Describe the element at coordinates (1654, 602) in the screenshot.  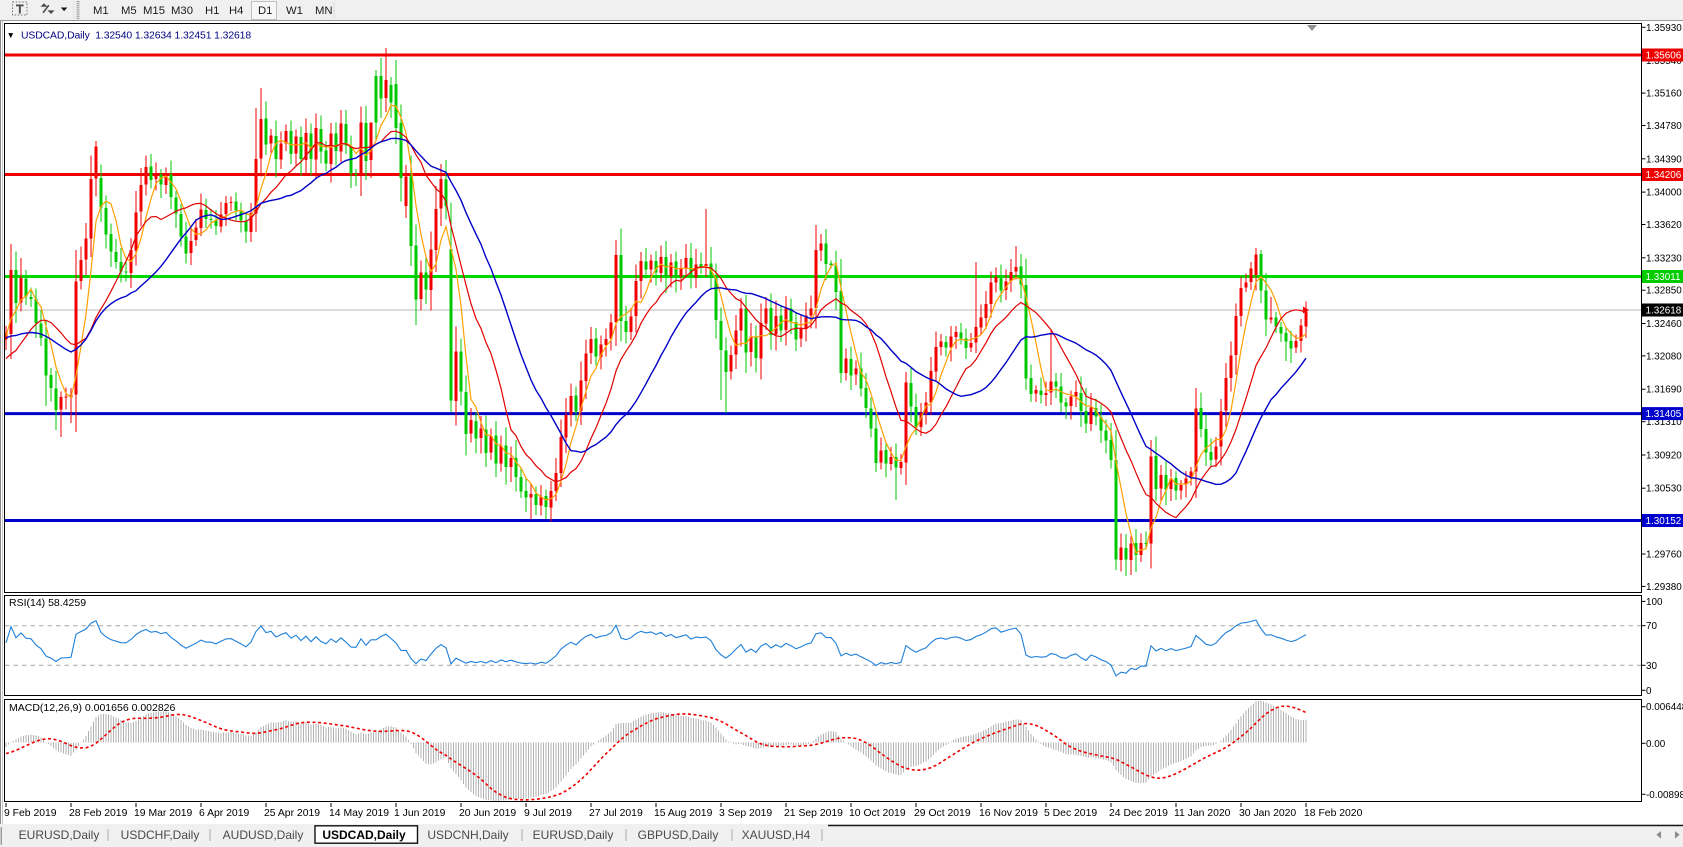
I see `svg-text: 100` at that location.